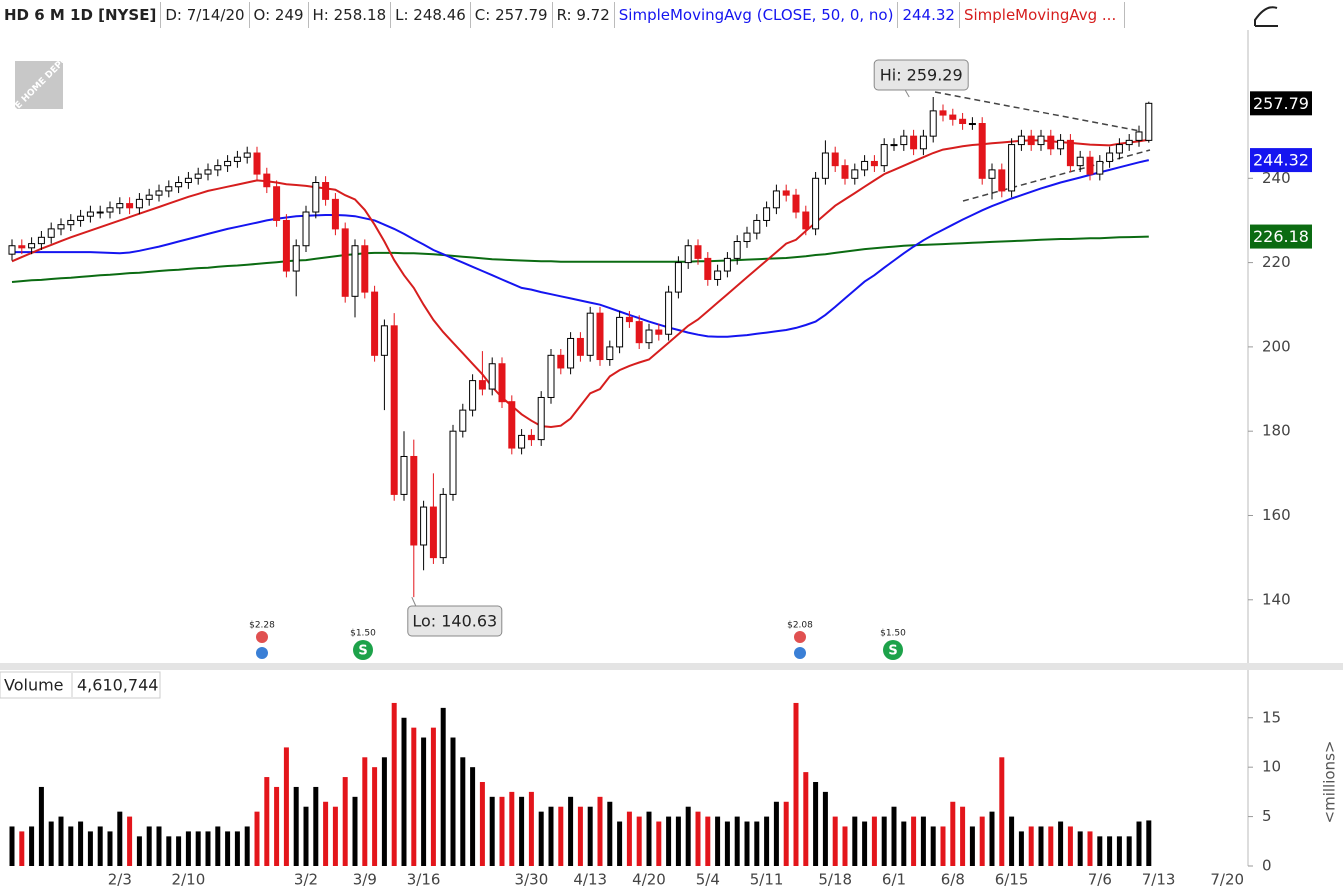  Describe the element at coordinates (1281, 236) in the screenshot. I see `sma200-price: 226.18` at that location.